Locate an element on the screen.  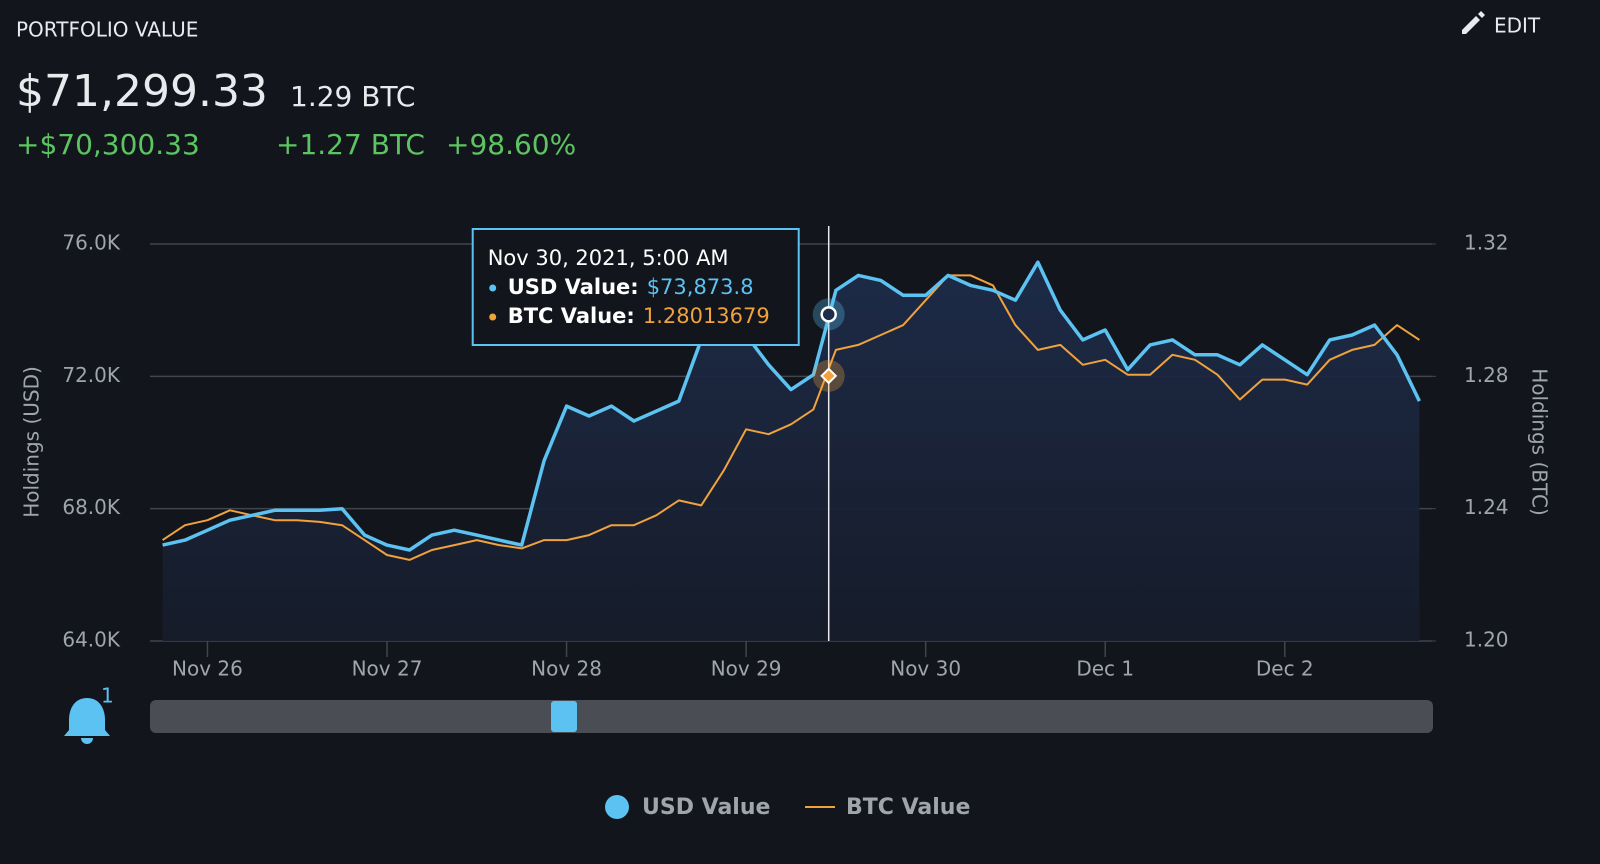
range-scrollbar is located at coordinates (791, 716).